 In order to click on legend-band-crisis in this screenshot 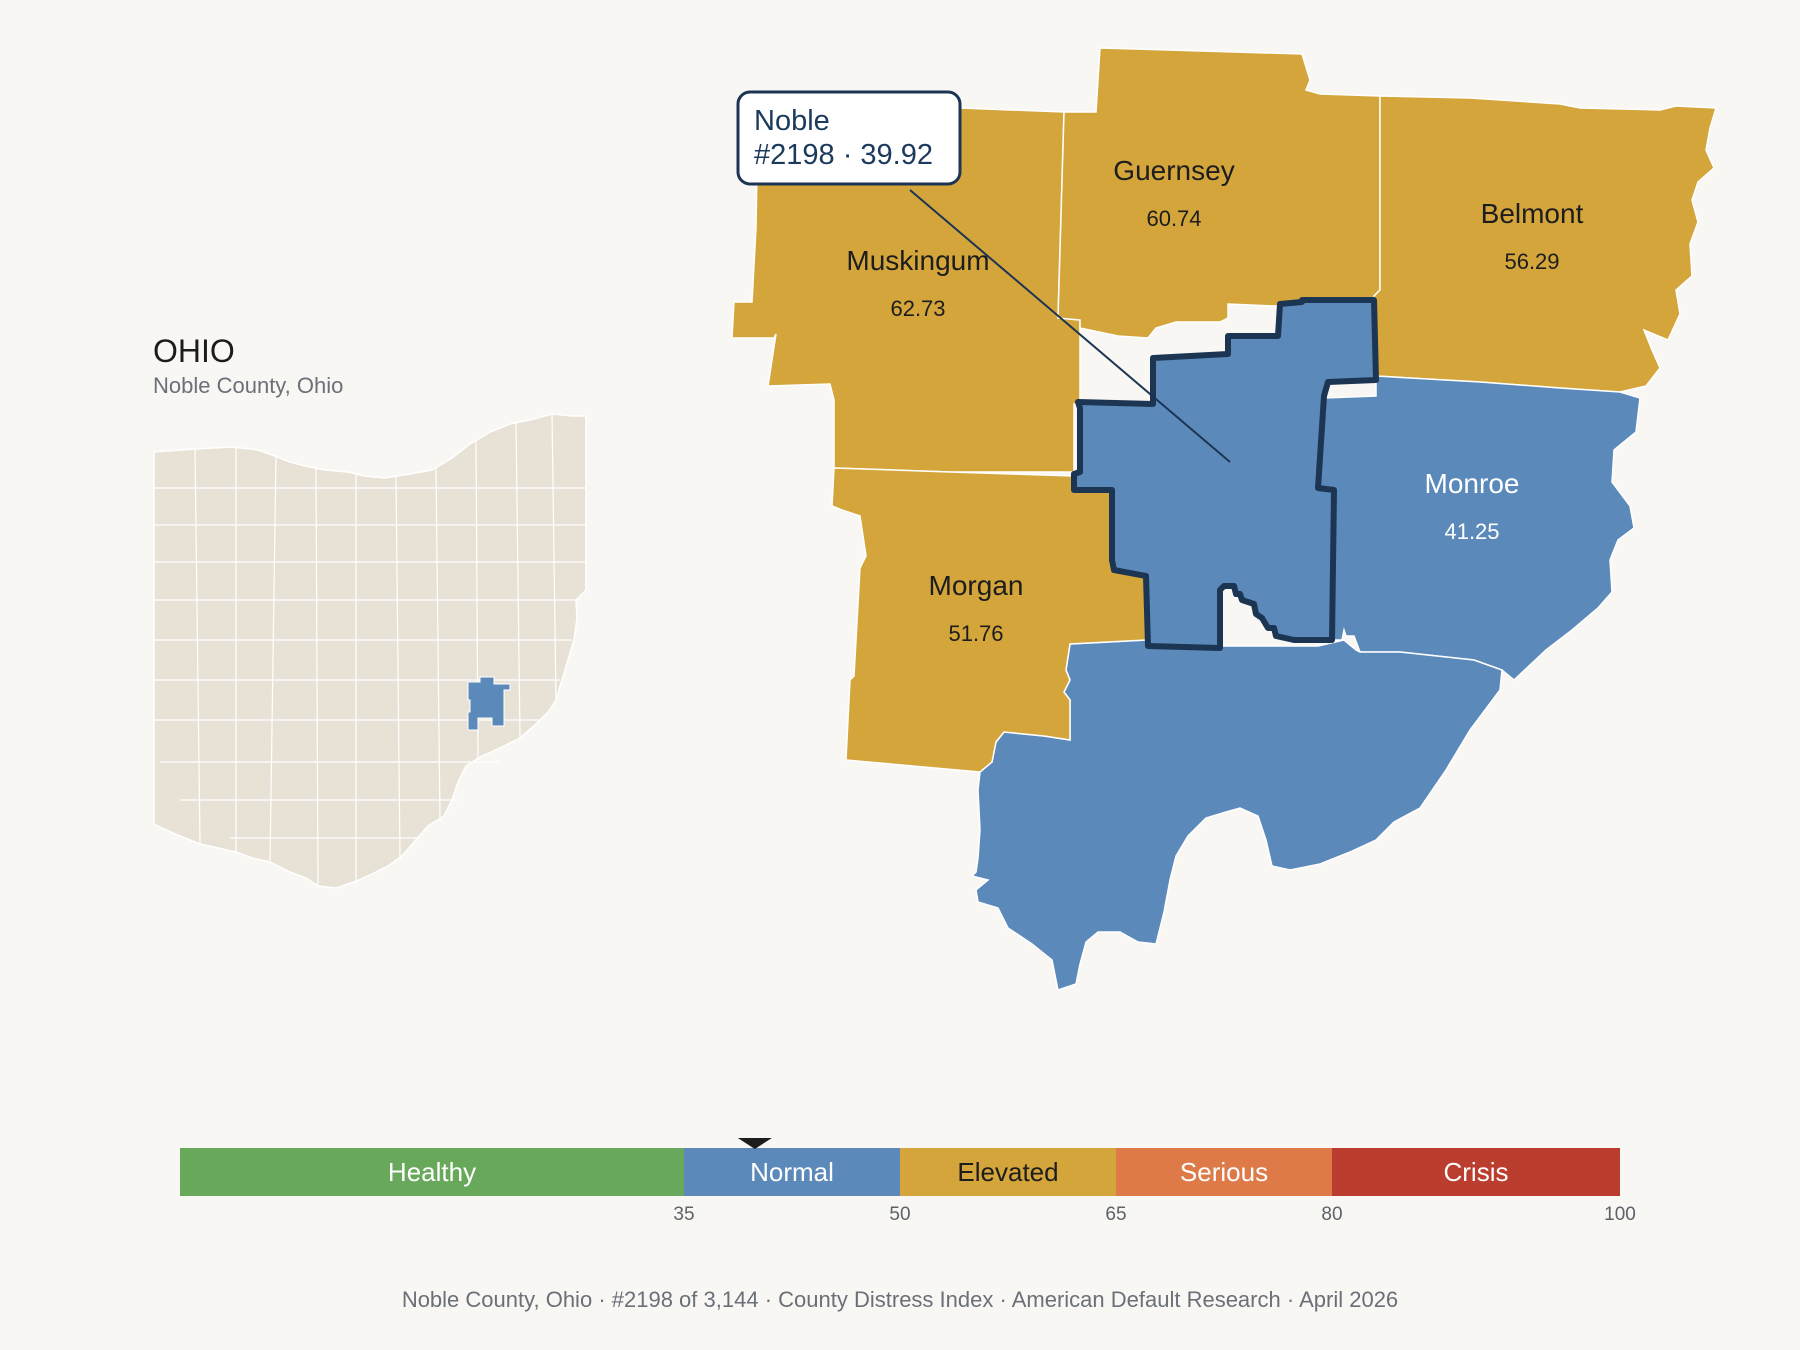, I will do `click(1476, 1172)`.